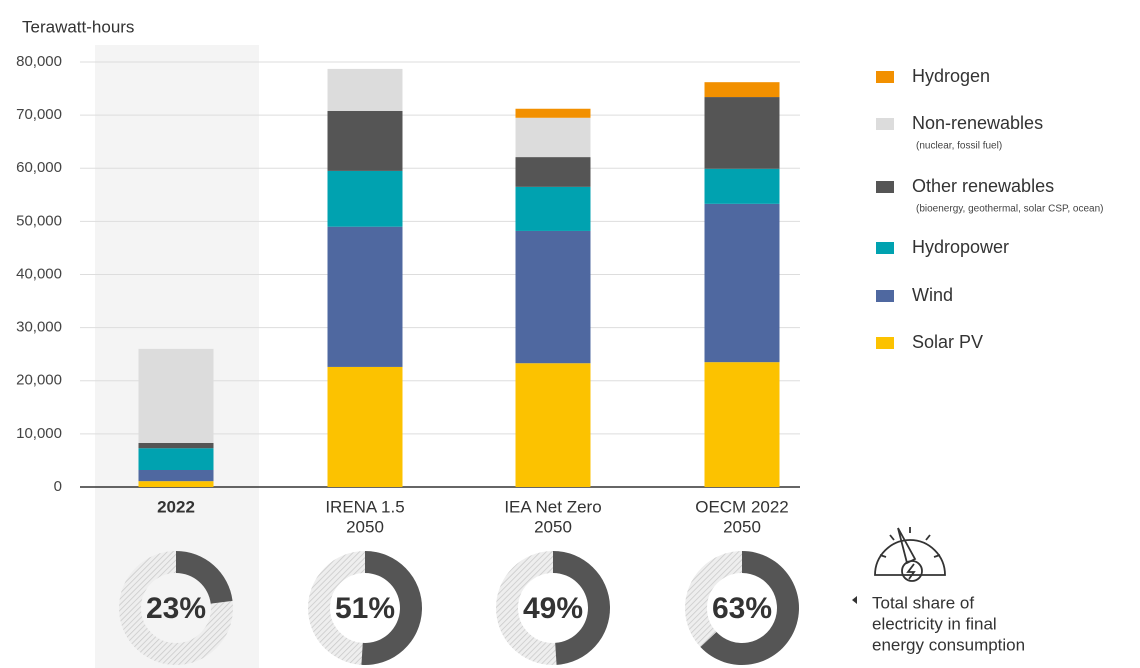 This screenshot has width=1140, height=668. I want to click on y-tick-label: 10,000, so click(39, 433).